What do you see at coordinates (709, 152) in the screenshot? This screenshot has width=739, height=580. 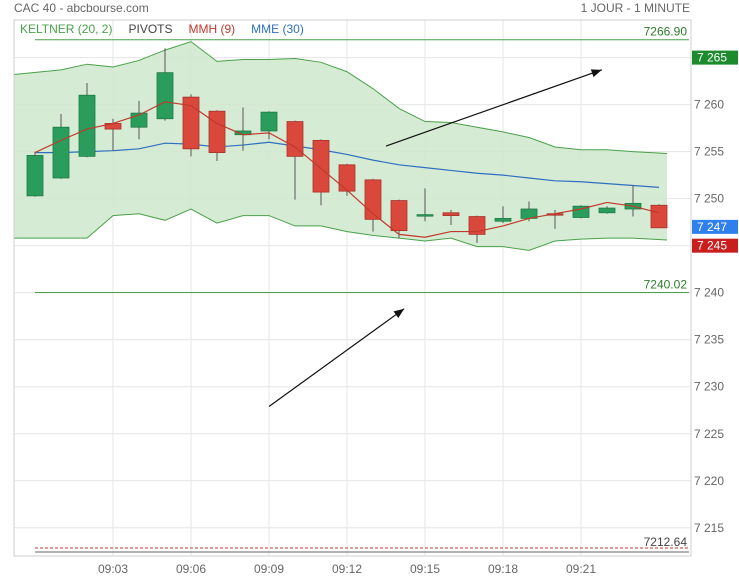 I see `y-tick-label: 7 255` at bounding box center [709, 152].